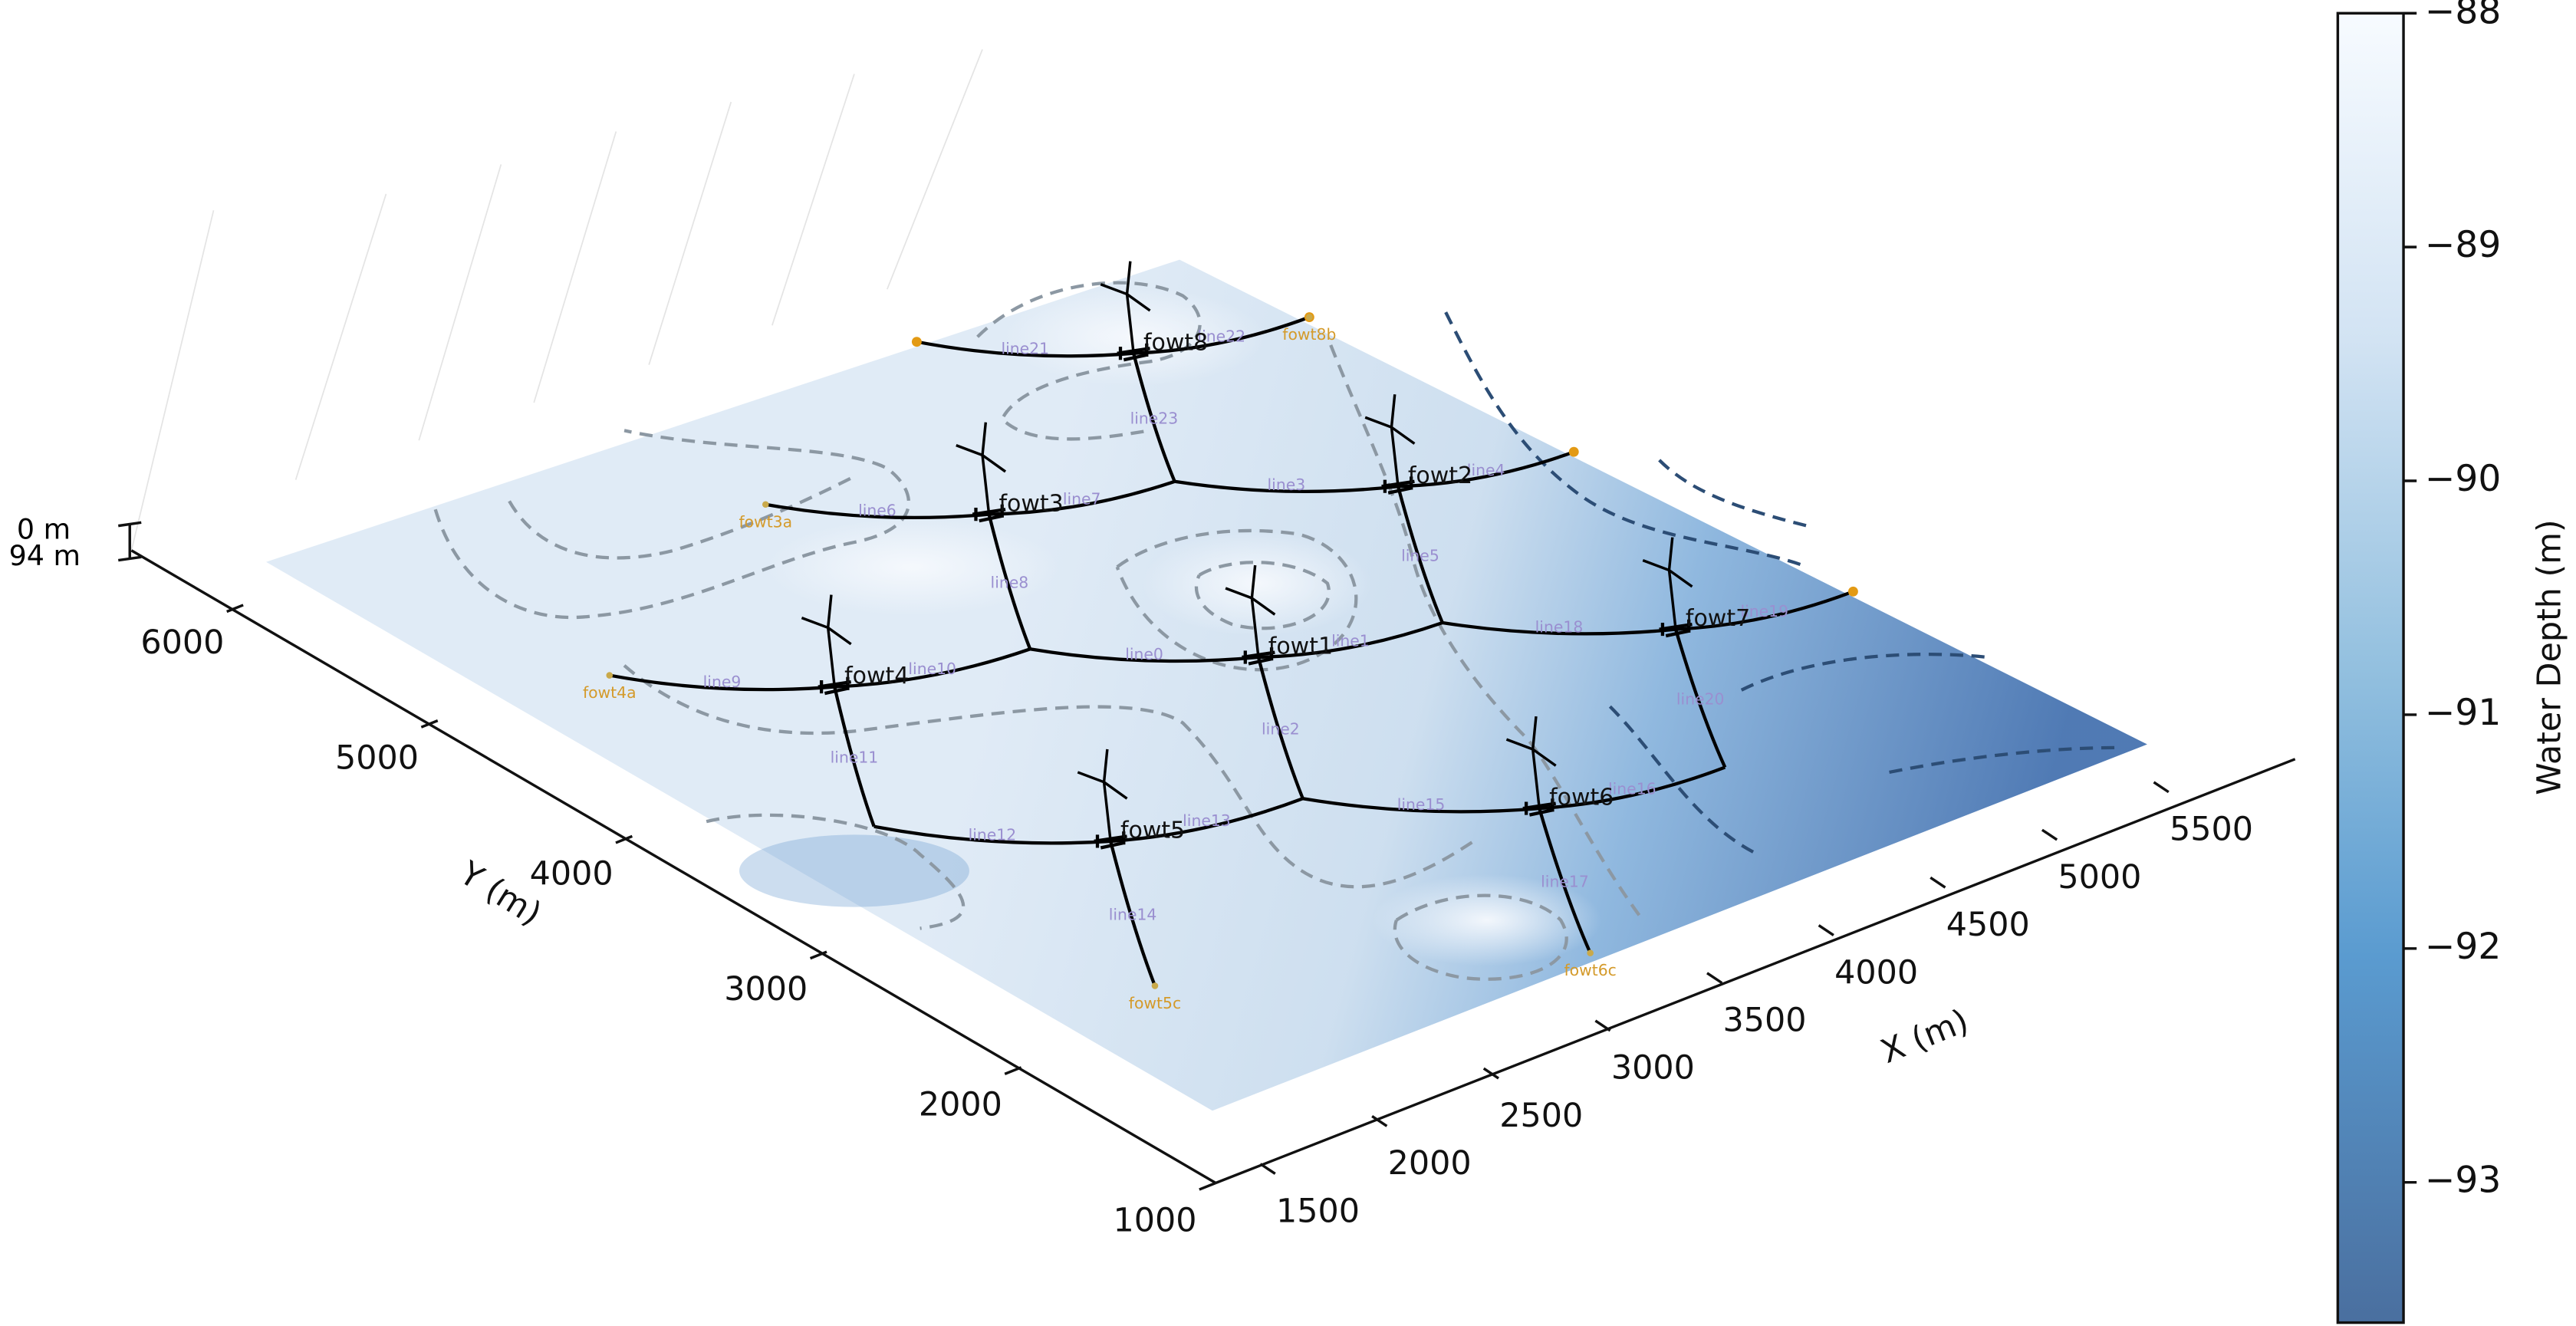 This screenshot has width=2576, height=1326. Describe the element at coordinates (1155, 1003) in the screenshot. I see `anchor-label: fowt5c` at that location.